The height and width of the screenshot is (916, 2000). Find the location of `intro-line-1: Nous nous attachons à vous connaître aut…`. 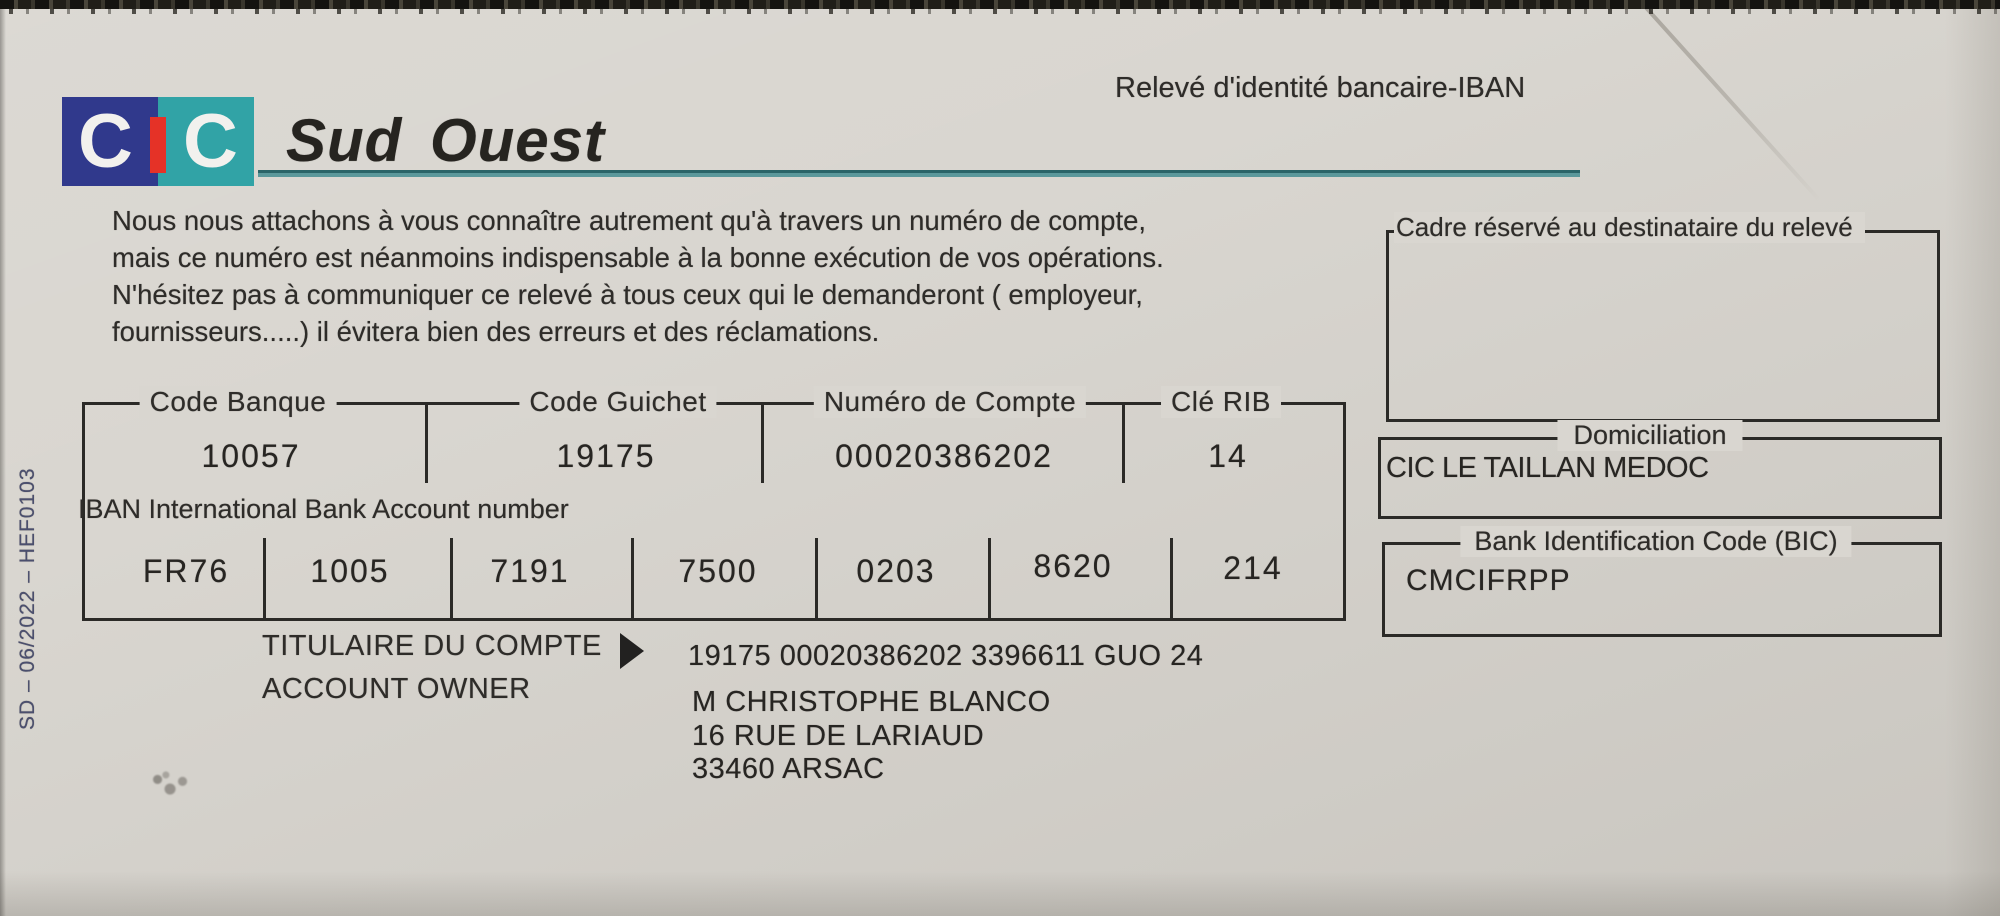

intro-line-1: Nous nous attachons à vous connaître aut… is located at coordinates (629, 220).